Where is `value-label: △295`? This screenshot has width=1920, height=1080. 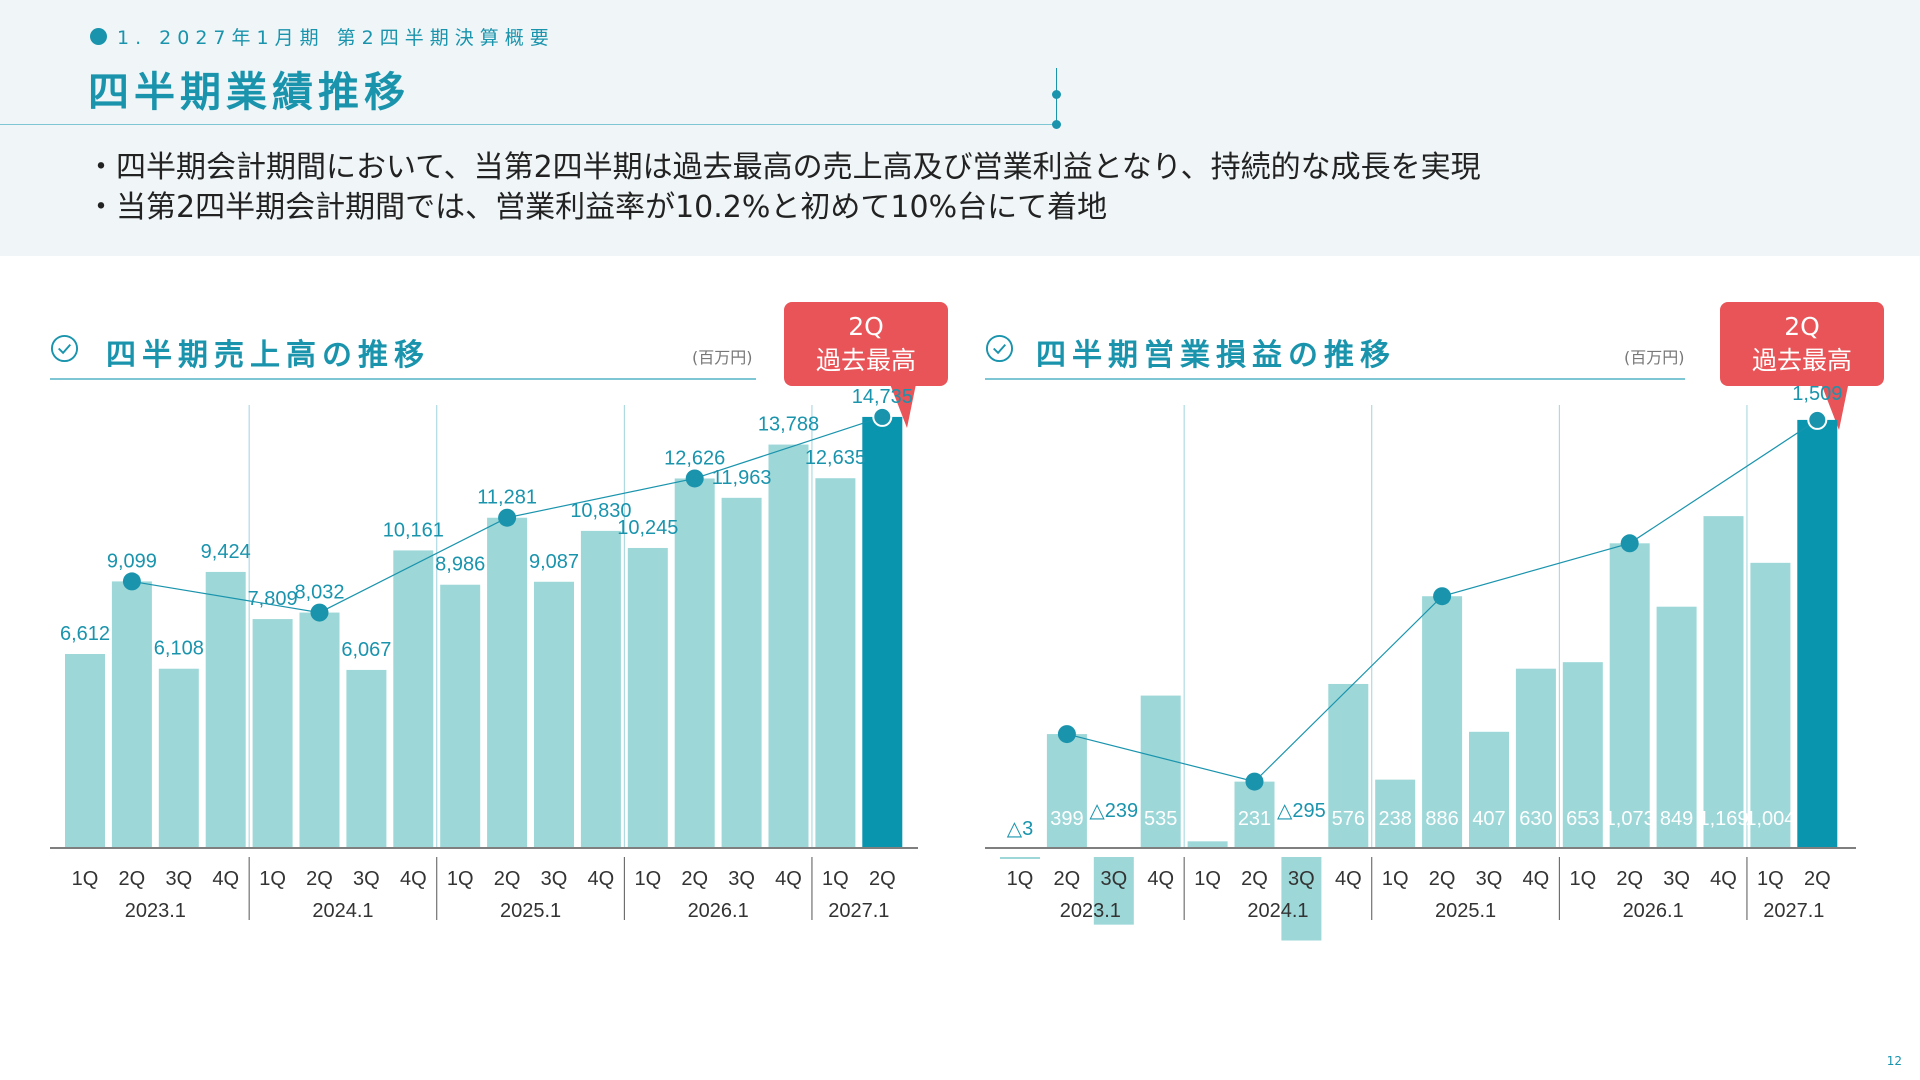 value-label: △295 is located at coordinates (1301, 811).